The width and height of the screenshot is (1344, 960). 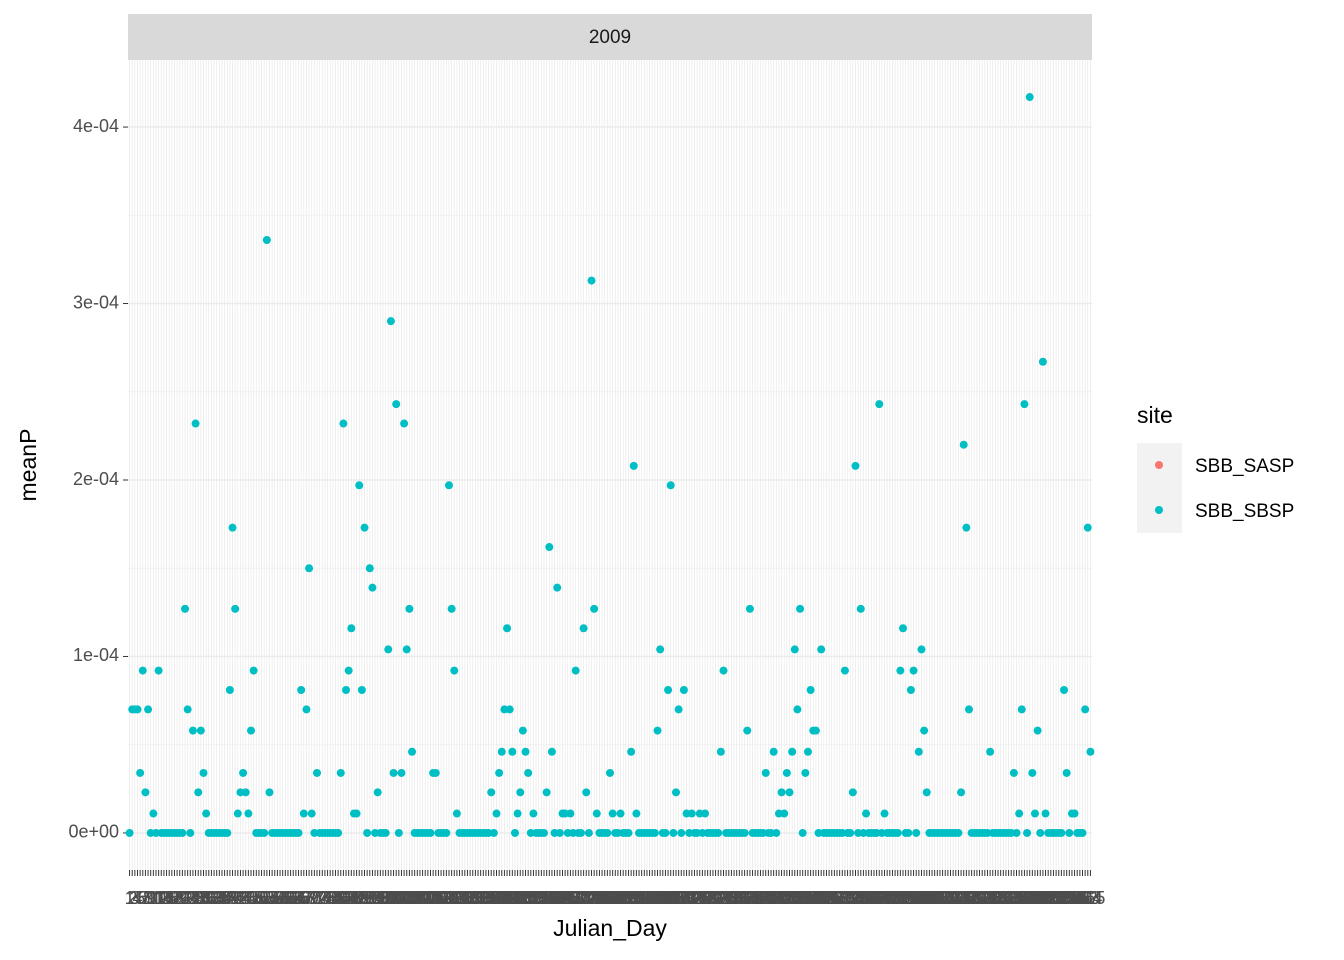 I want to click on x-tick-label: 138, so click(x=491, y=898).